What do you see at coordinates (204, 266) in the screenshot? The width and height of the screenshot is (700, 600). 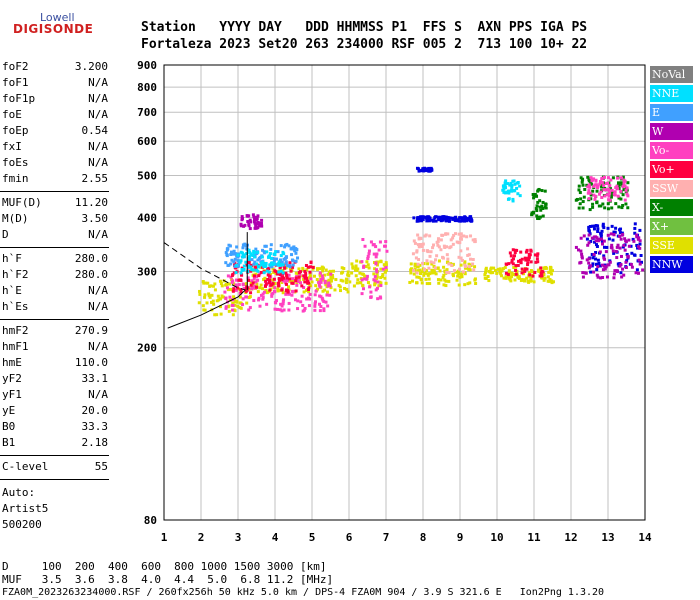 I see `profile-line-dashed` at bounding box center [204, 266].